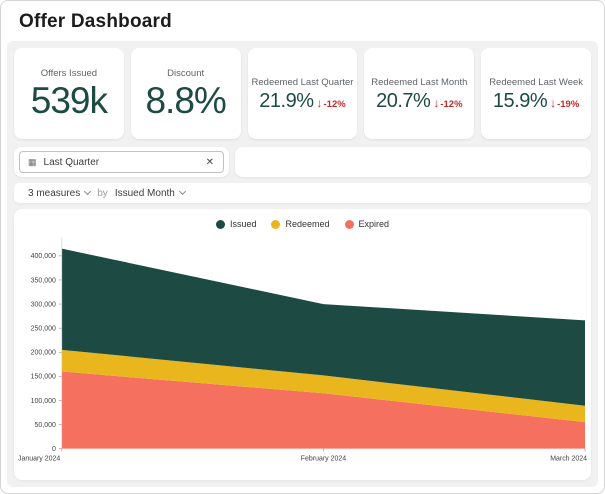  What do you see at coordinates (54, 193) in the screenshot?
I see `measures-dropdown-label: 3 measures` at bounding box center [54, 193].